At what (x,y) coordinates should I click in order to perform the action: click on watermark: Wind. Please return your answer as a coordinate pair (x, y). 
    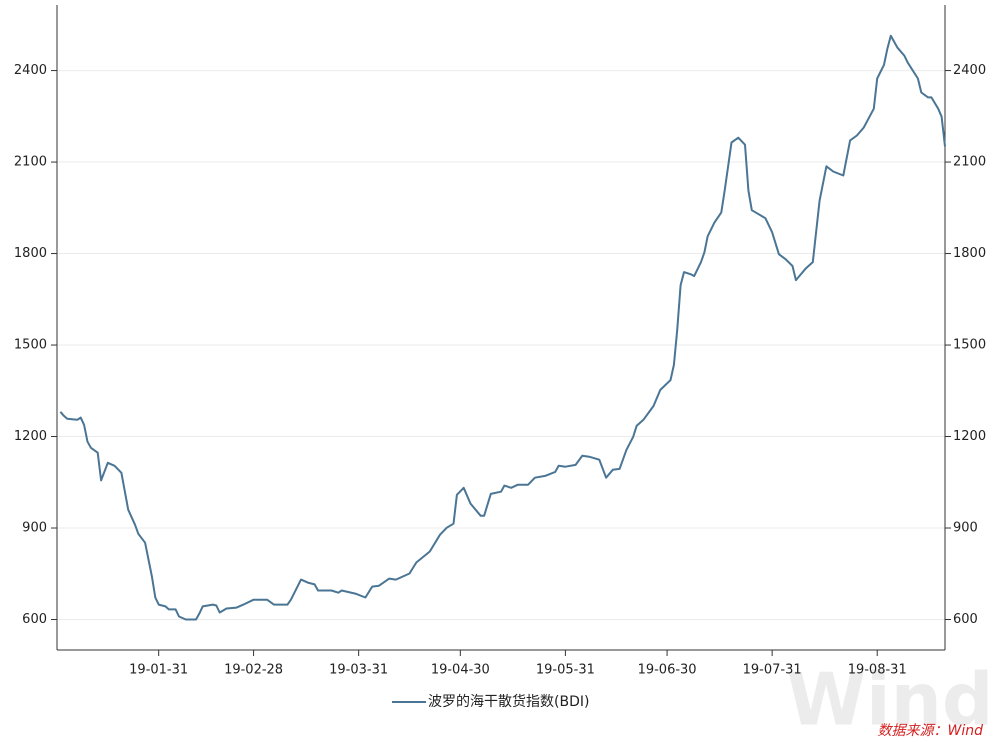
    Looking at the image, I should click on (890, 700).